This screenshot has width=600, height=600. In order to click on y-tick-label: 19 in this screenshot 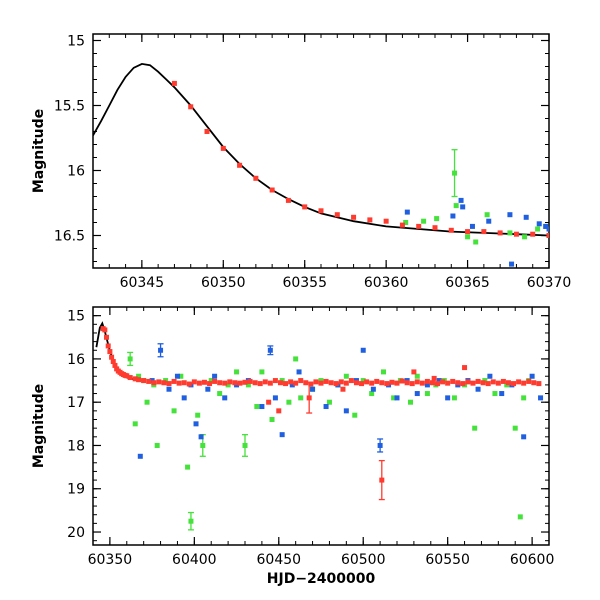, I will do `click(76, 490)`.